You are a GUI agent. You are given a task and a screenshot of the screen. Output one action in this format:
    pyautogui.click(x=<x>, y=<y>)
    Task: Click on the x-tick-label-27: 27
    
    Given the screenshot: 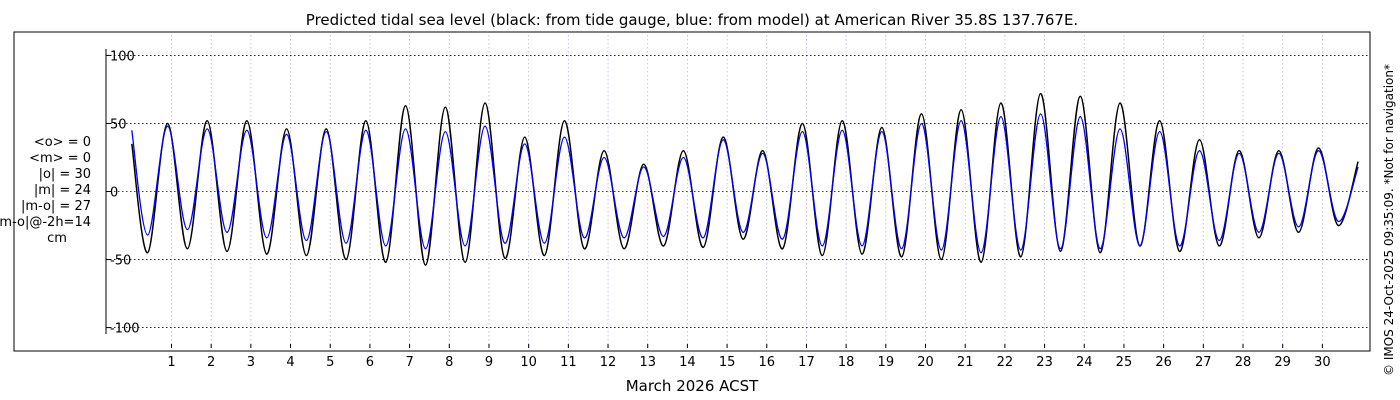 What is the action you would take?
    pyautogui.click(x=1203, y=362)
    